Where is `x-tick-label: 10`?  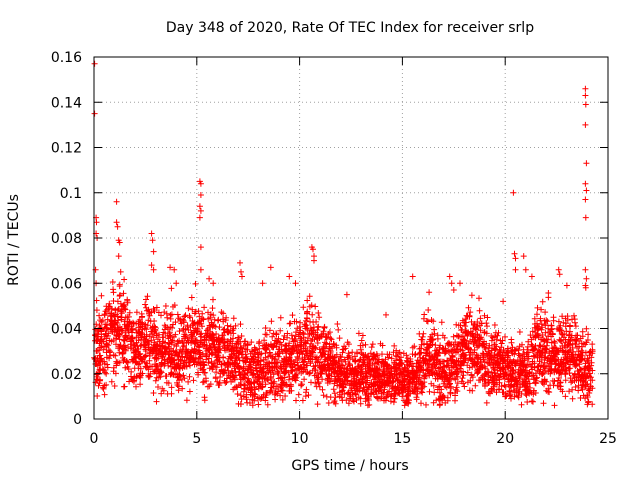 x-tick-label: 10 is located at coordinates (300, 439).